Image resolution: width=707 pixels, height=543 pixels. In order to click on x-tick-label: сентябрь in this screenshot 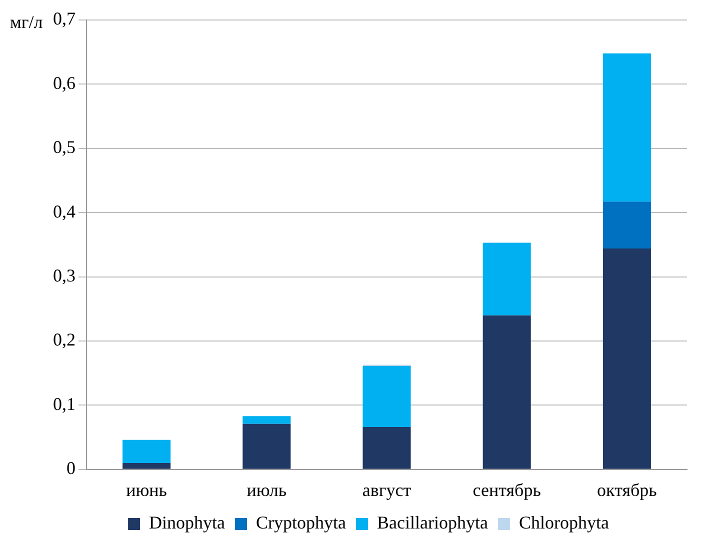, I will do `click(506, 490)`.